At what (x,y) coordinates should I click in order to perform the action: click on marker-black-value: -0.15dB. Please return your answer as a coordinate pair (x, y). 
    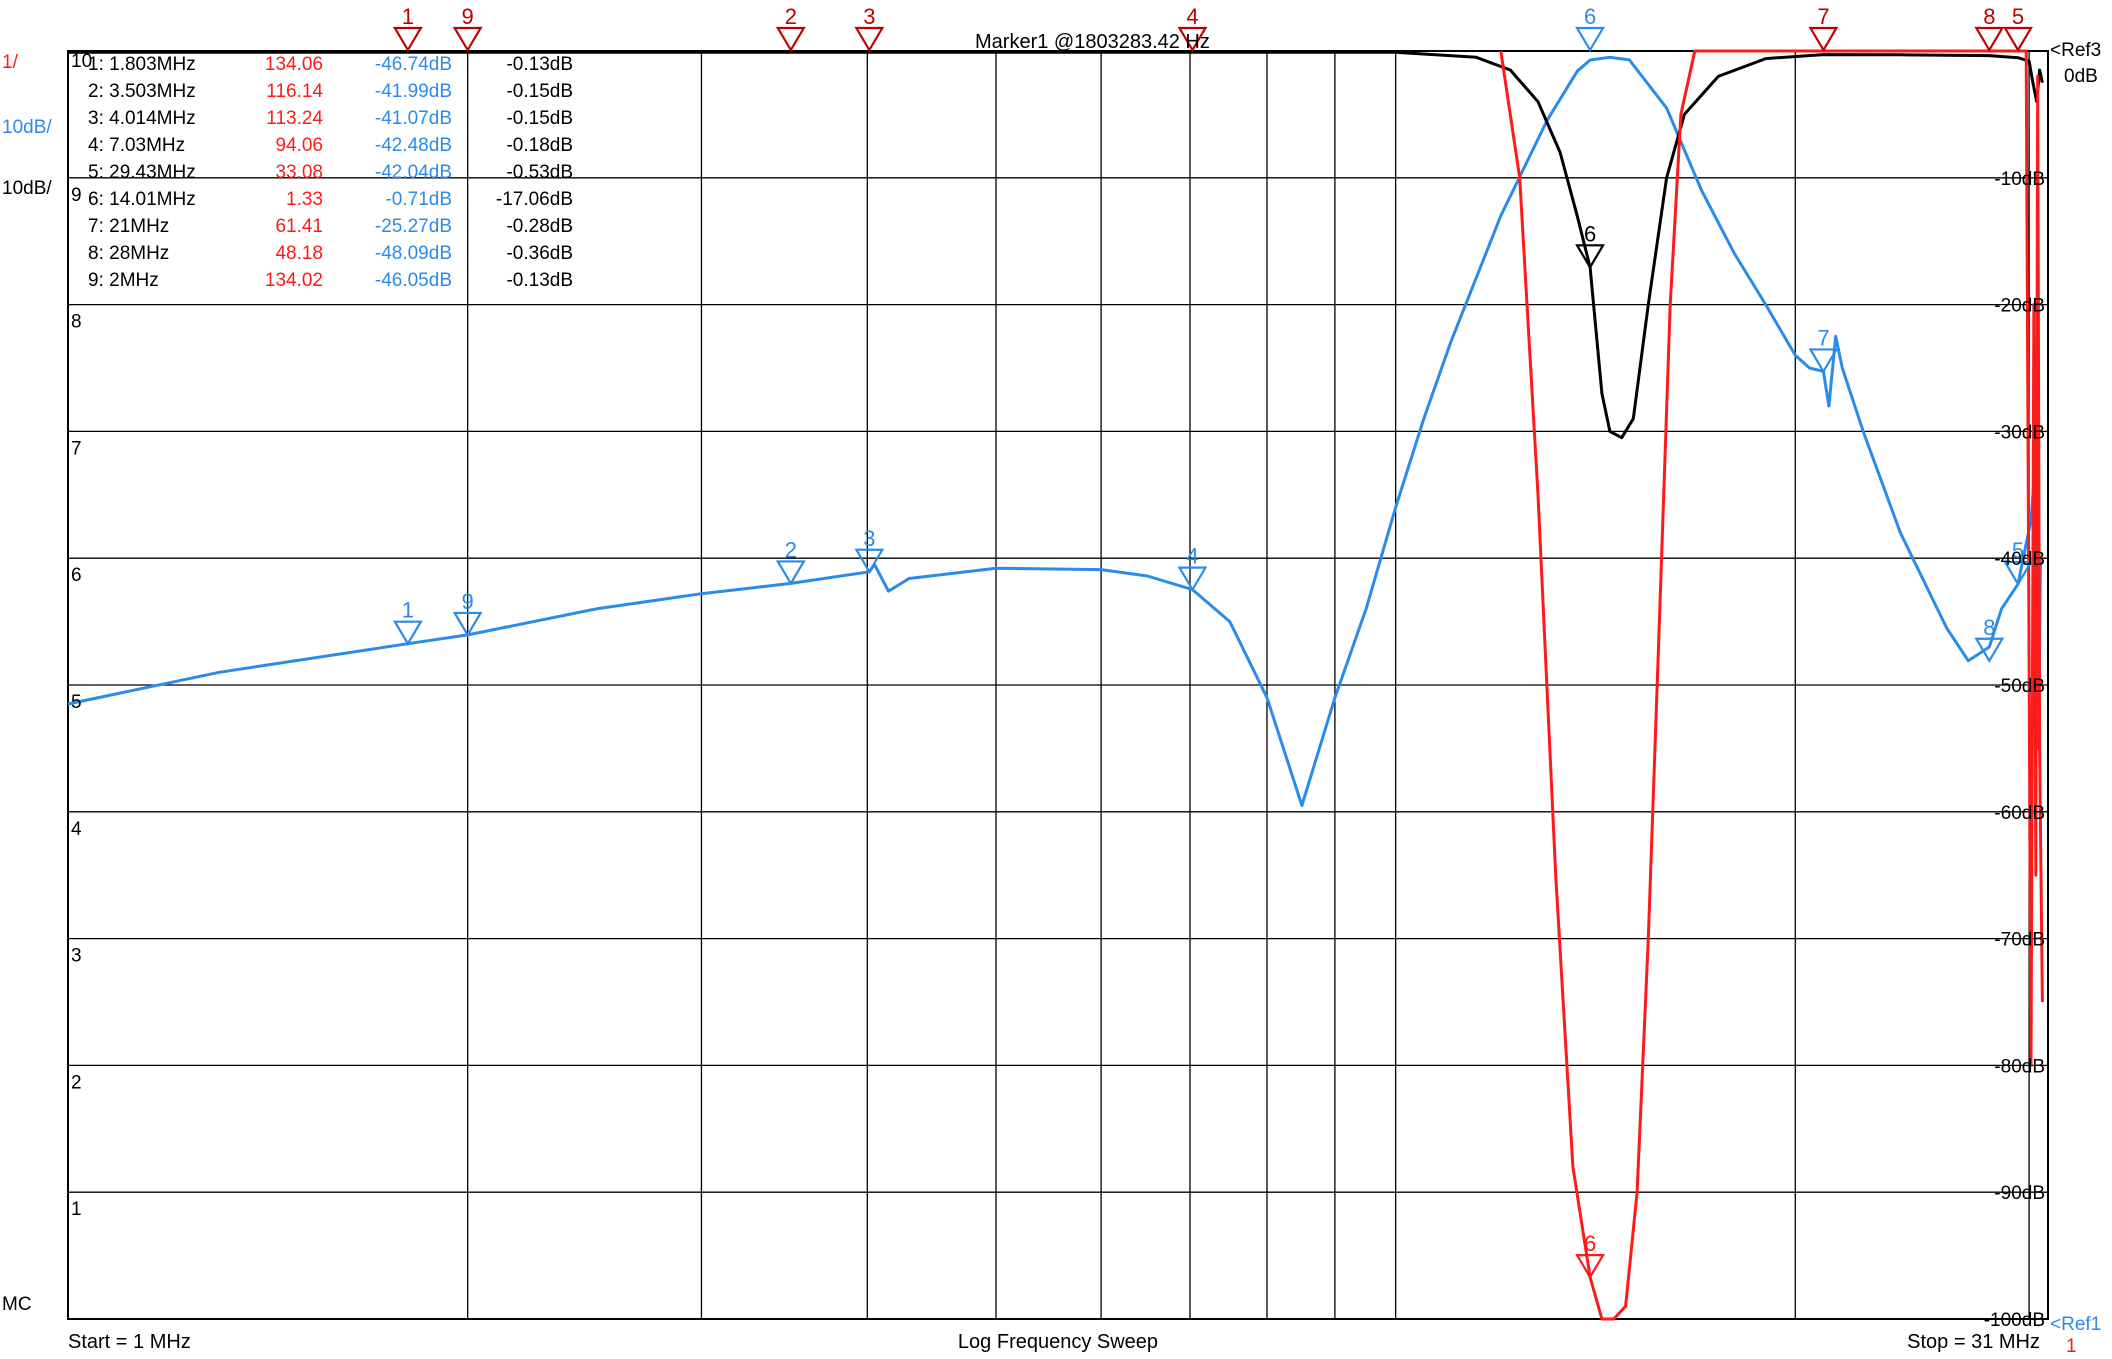
    Looking at the image, I should click on (539, 118).